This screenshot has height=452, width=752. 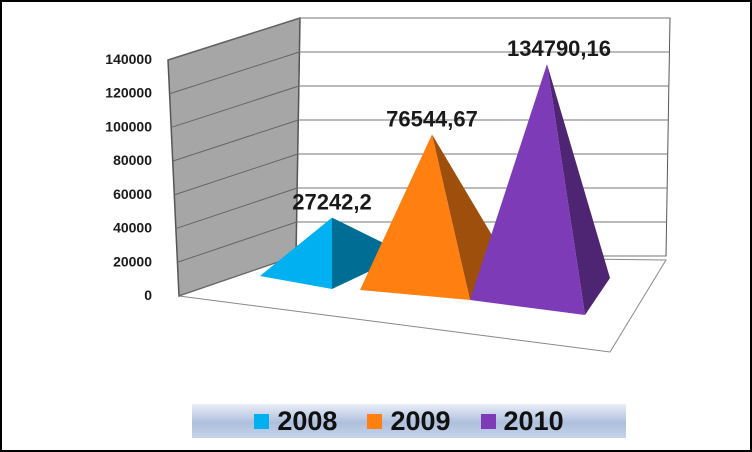 I want to click on legend-swatch-2010, so click(x=488, y=421).